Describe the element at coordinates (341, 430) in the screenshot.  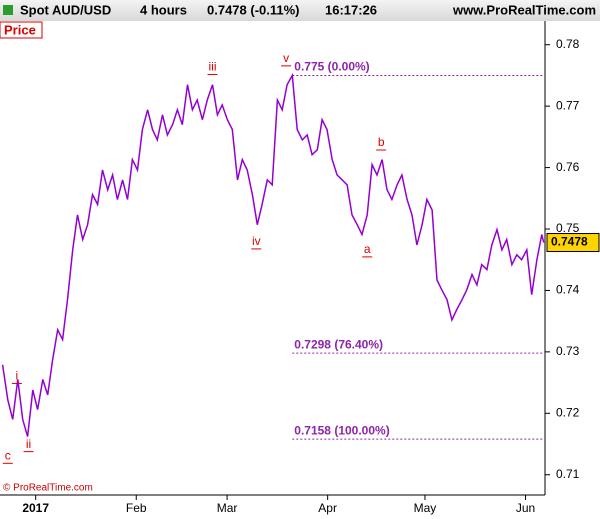
I see `fib-label: 0.7158 (100.00%)` at that location.